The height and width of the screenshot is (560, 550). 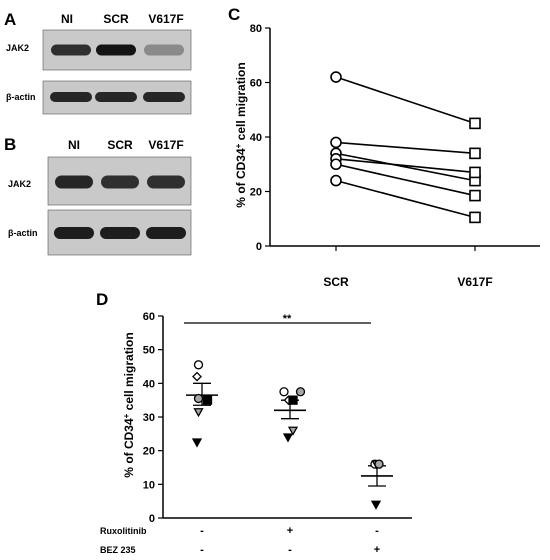 What do you see at coordinates (117, 73) in the screenshot?
I see `panel-a-bands` at bounding box center [117, 73].